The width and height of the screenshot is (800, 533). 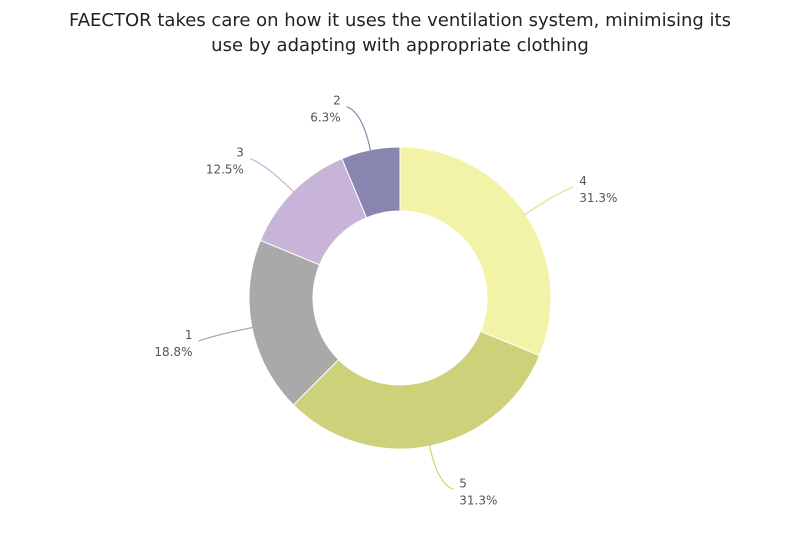 What do you see at coordinates (478, 500) in the screenshot?
I see `slice-percent-5: 31.3%` at bounding box center [478, 500].